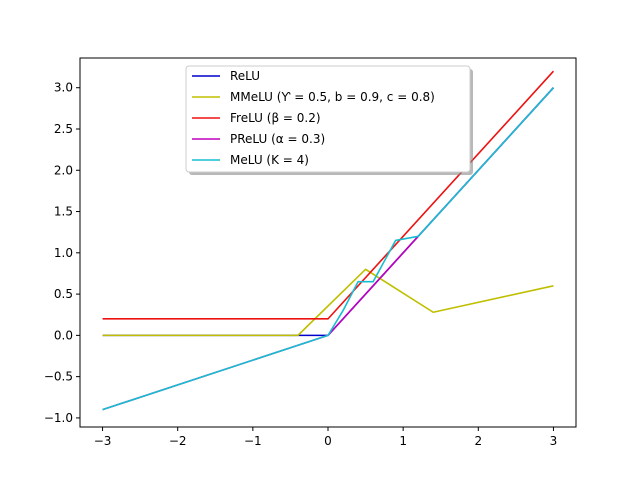 The height and width of the screenshot is (480, 640). Describe the element at coordinates (63, 335) in the screenshot. I see `y-tick-label: 0.0` at that location.